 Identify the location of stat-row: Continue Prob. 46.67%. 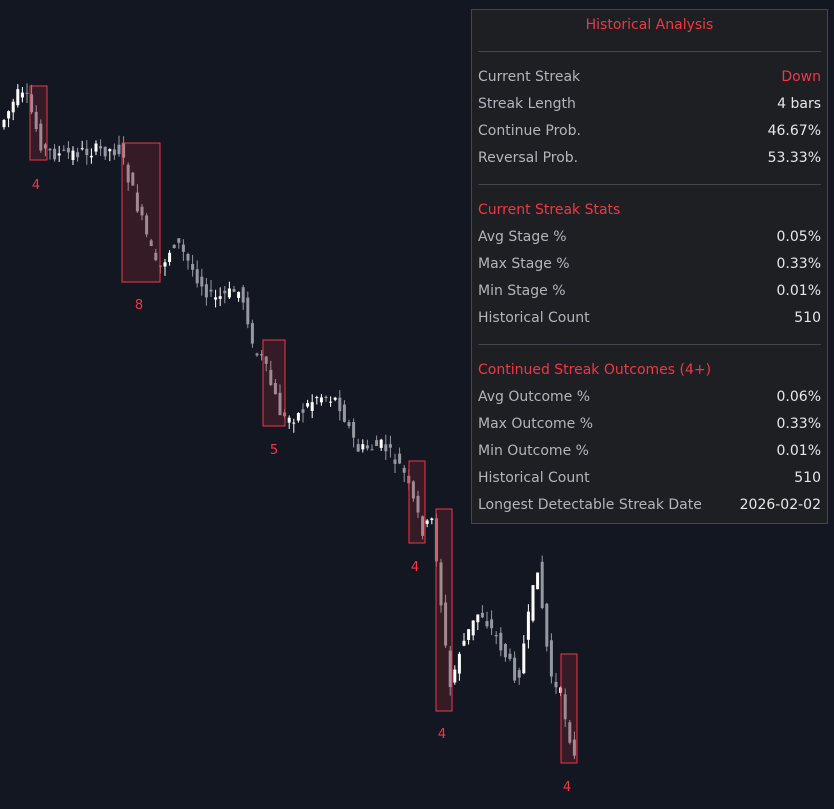
(649, 131).